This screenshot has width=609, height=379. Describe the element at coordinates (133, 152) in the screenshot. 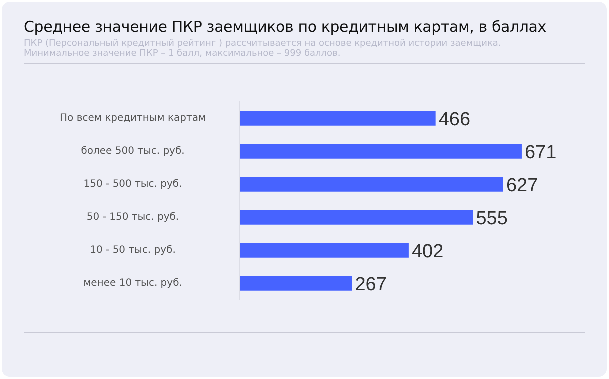

I see `y-tick-label: более 500 тыс. руб.` at that location.